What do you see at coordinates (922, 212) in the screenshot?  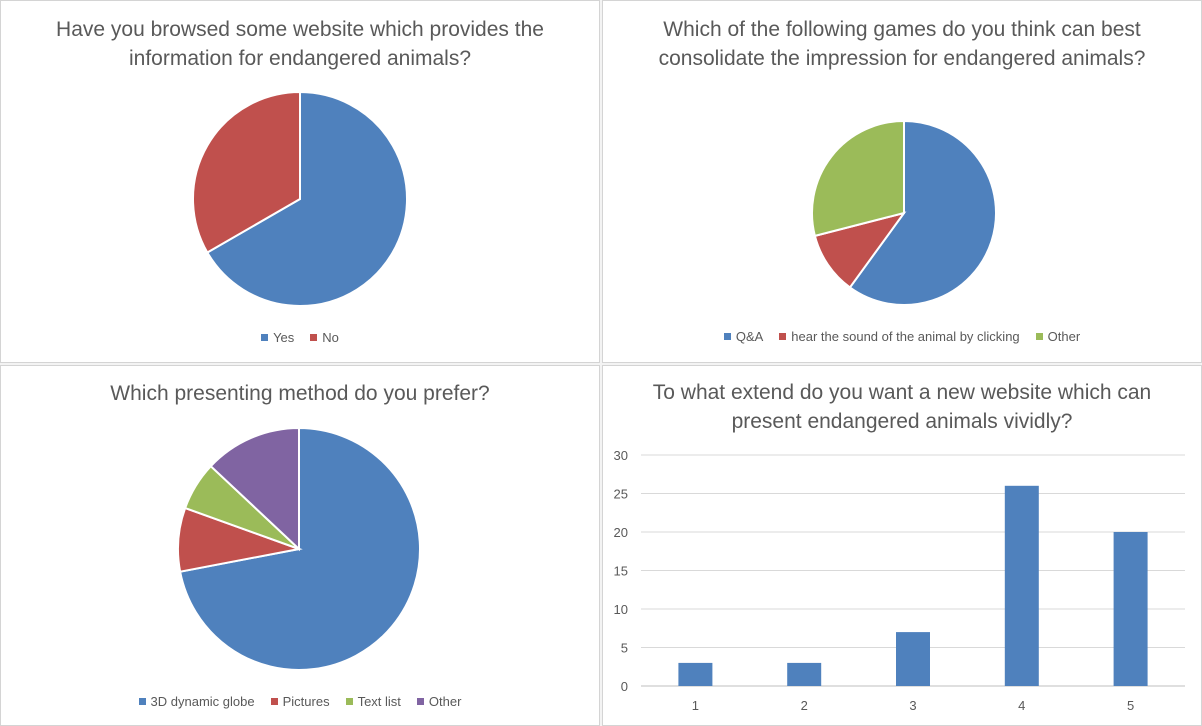 I see `pie-slice-q-a` at bounding box center [922, 212].